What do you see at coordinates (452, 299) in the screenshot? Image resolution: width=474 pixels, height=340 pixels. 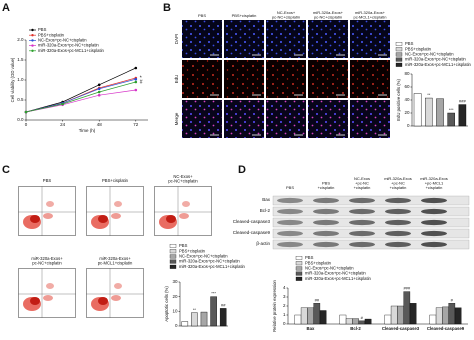 I see `annotation: #` at bounding box center [452, 299].